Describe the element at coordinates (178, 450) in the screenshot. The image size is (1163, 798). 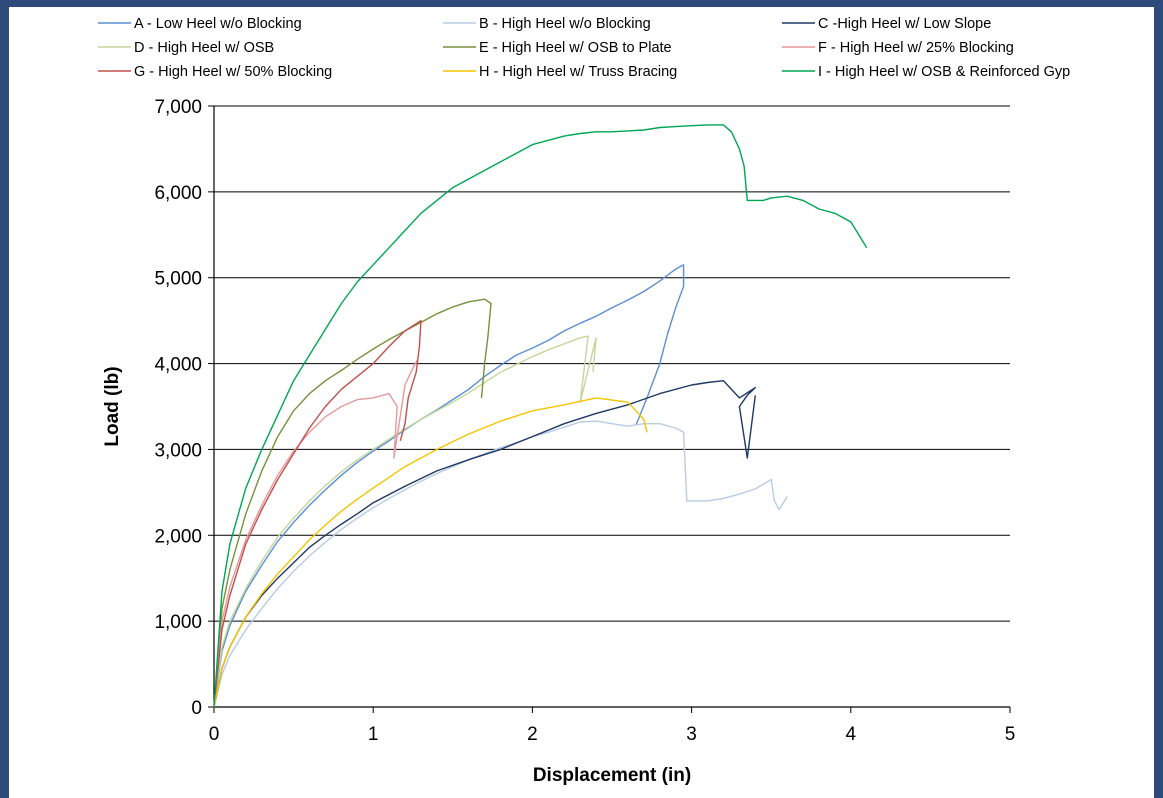
I see `y-tick-label: 3,000` at that location.